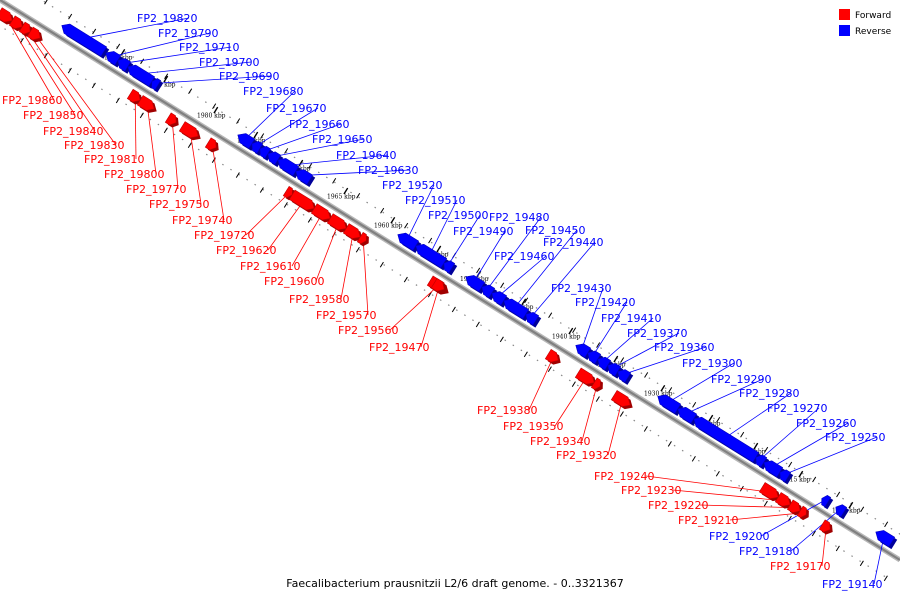 This screenshot has height=600, width=900. Describe the element at coordinates (483, 231) in the screenshot. I see `gene-label-fp2_19490: FP2_19490` at that location.